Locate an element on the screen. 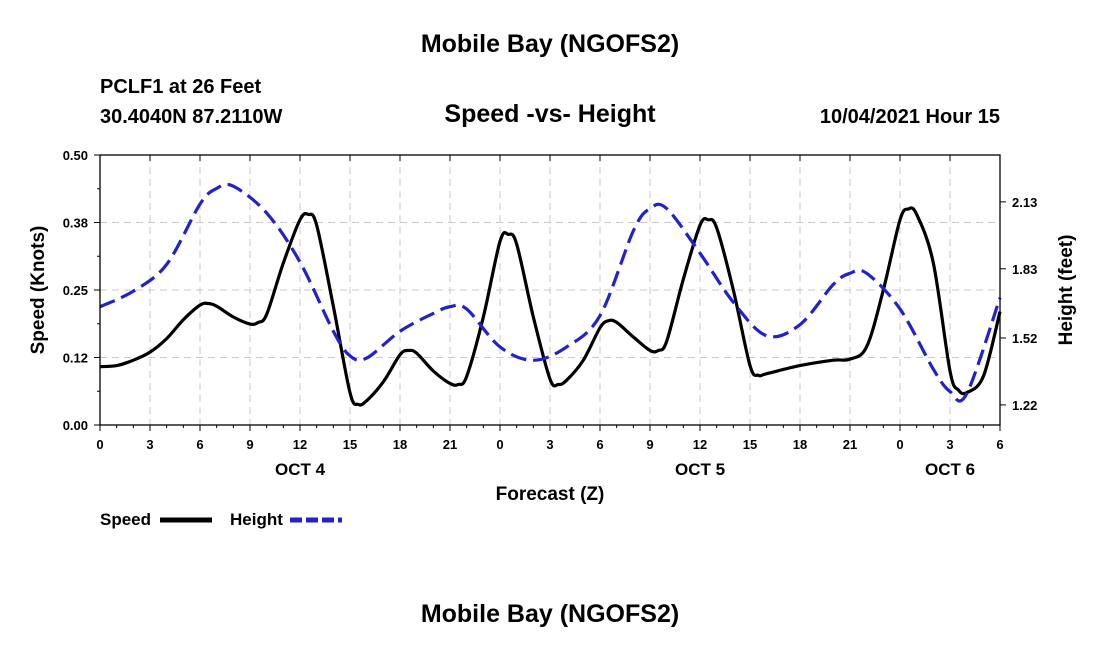 The image size is (1100, 650). y-left-tick-label: 0.12 is located at coordinates (75, 358).